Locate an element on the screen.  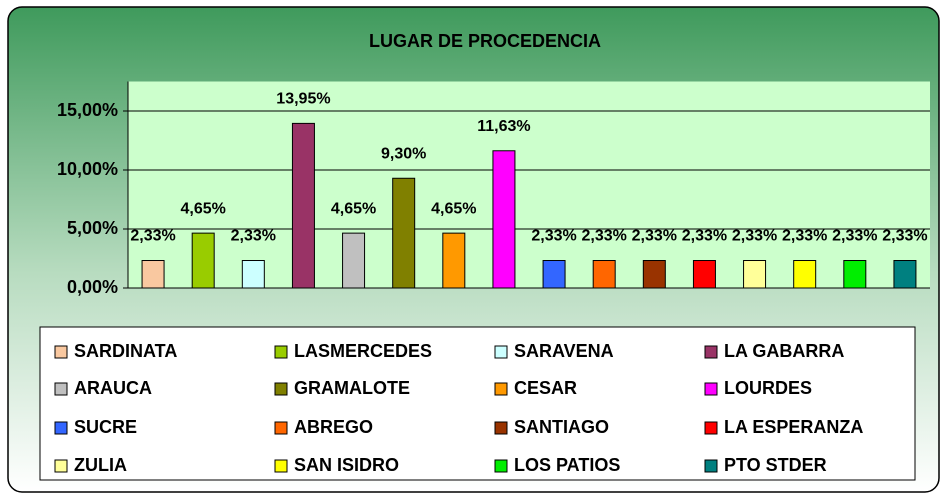
legend-label: SAN ISIDRO is located at coordinates (346, 465).